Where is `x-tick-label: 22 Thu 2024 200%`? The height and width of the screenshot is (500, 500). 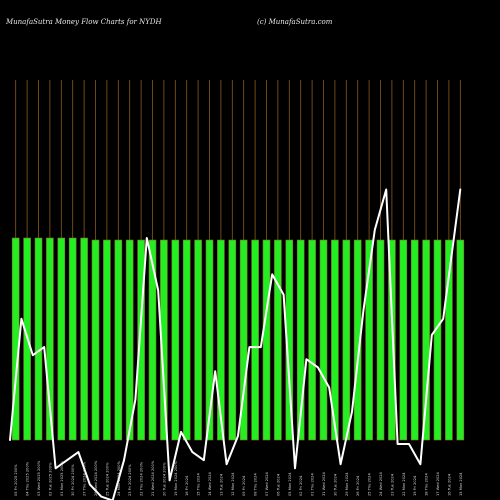
x-tick-label: 22 Thu 2024 200% is located at coordinates (142, 478).